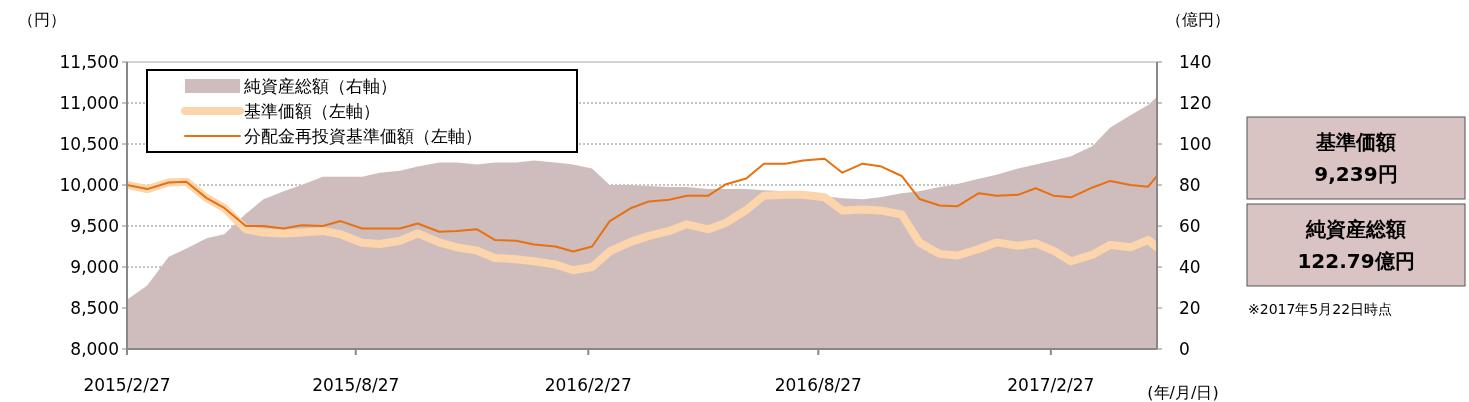  Describe the element at coordinates (363, 136) in the screenshot. I see `legend-label: 分配金再投資基準価額（左軸）` at that location.